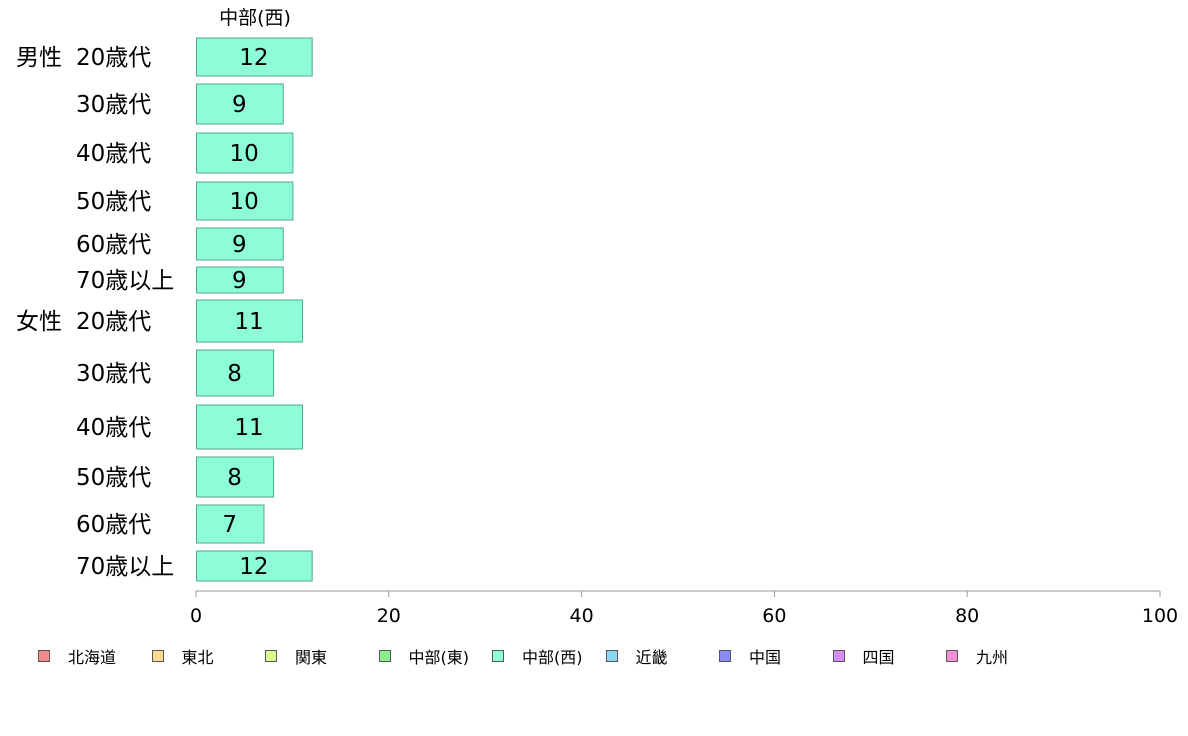 This screenshot has width=1188, height=736. What do you see at coordinates (311, 657) in the screenshot?
I see `legend-label: 関東` at bounding box center [311, 657].